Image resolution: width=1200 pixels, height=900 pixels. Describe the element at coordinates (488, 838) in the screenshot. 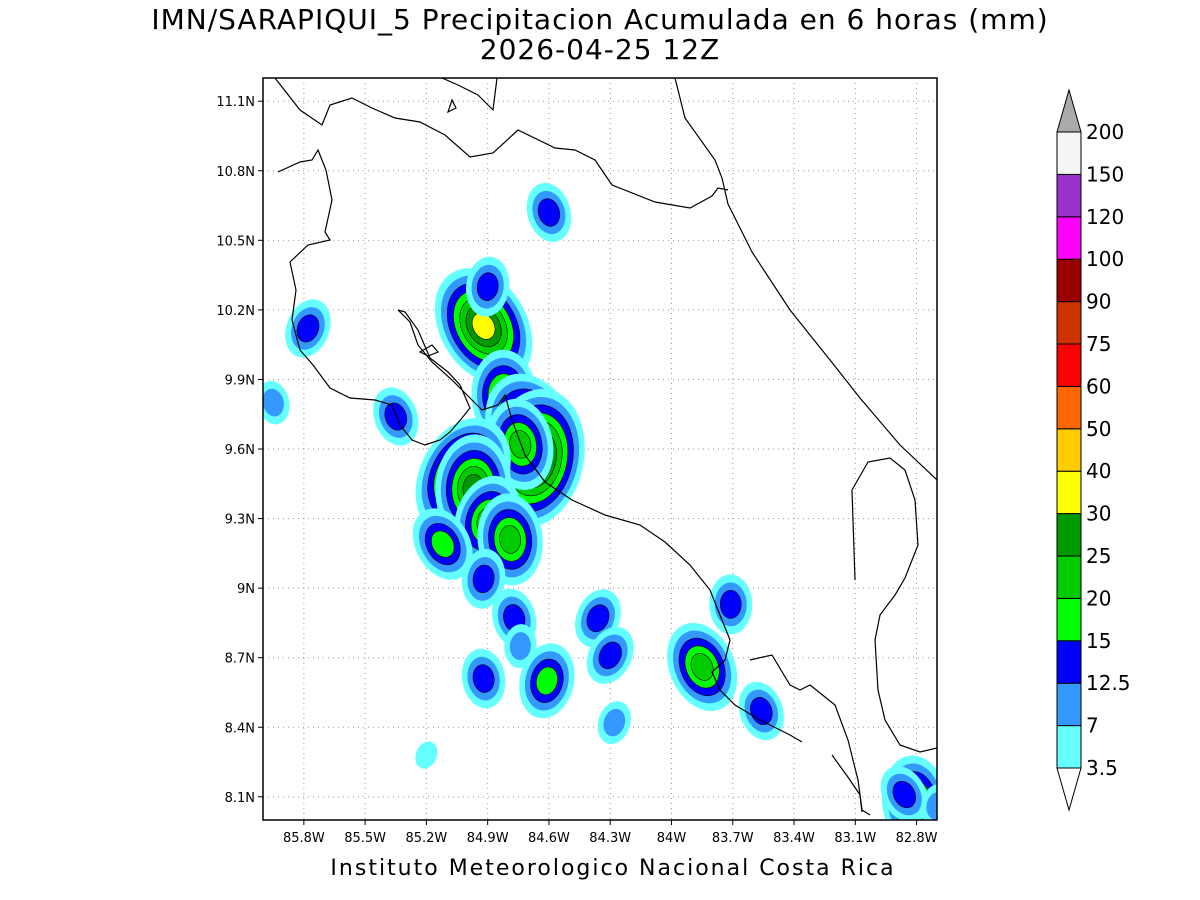

I see `lon-tick-label: 84.9W` at that location.